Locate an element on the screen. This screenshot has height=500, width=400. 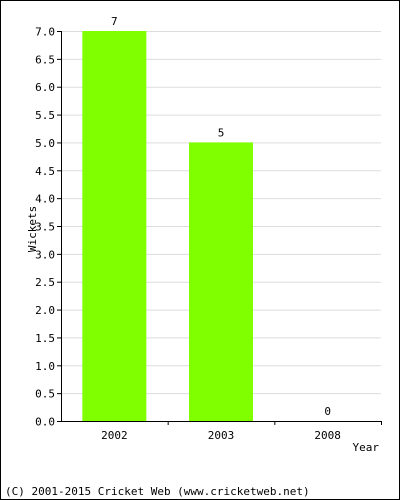
x-tick-labels: 2002 2003 2008 is located at coordinates (221, 435).